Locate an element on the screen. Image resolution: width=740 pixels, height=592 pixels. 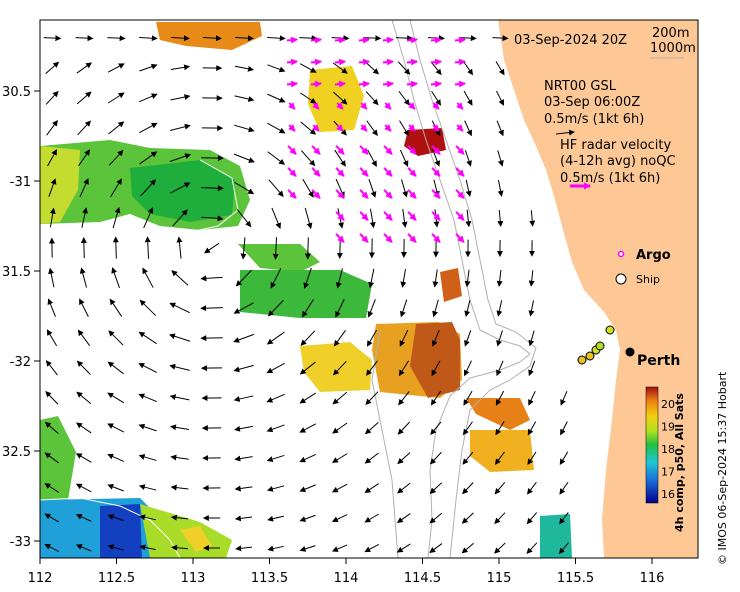
y-tick-label: 30.5 is located at coordinates (16, 92).